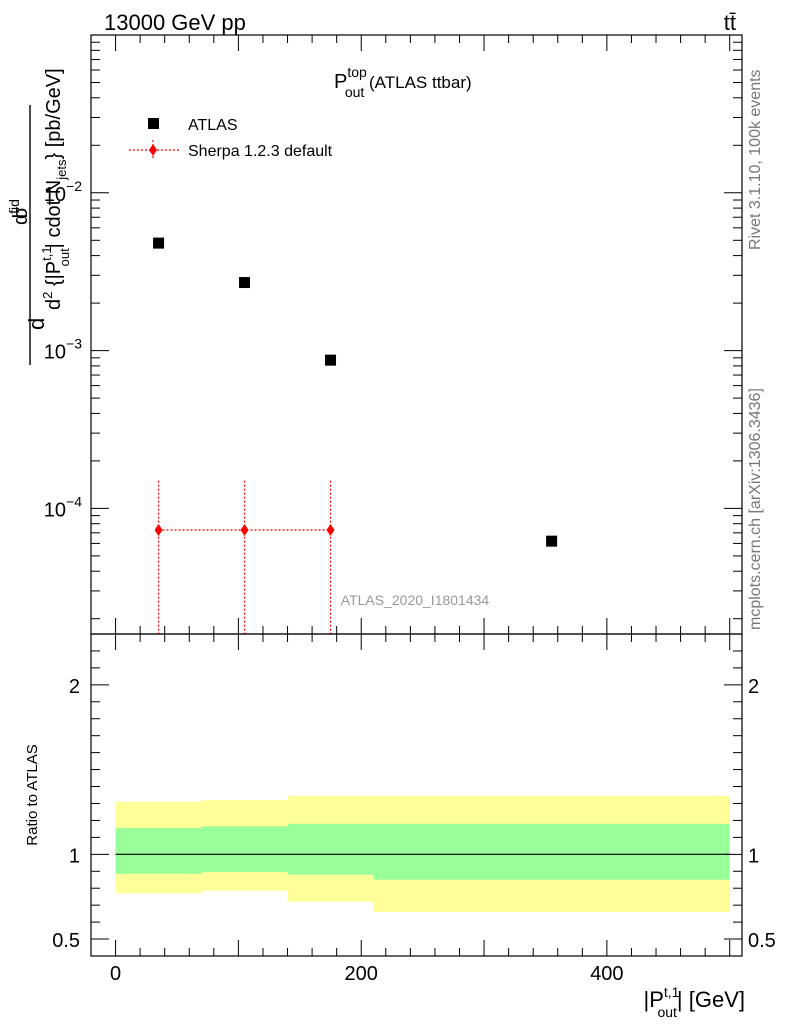 This screenshot has width=786, height=1024. I want to click on ratio-y-tick-label-right: 2, so click(753, 687).